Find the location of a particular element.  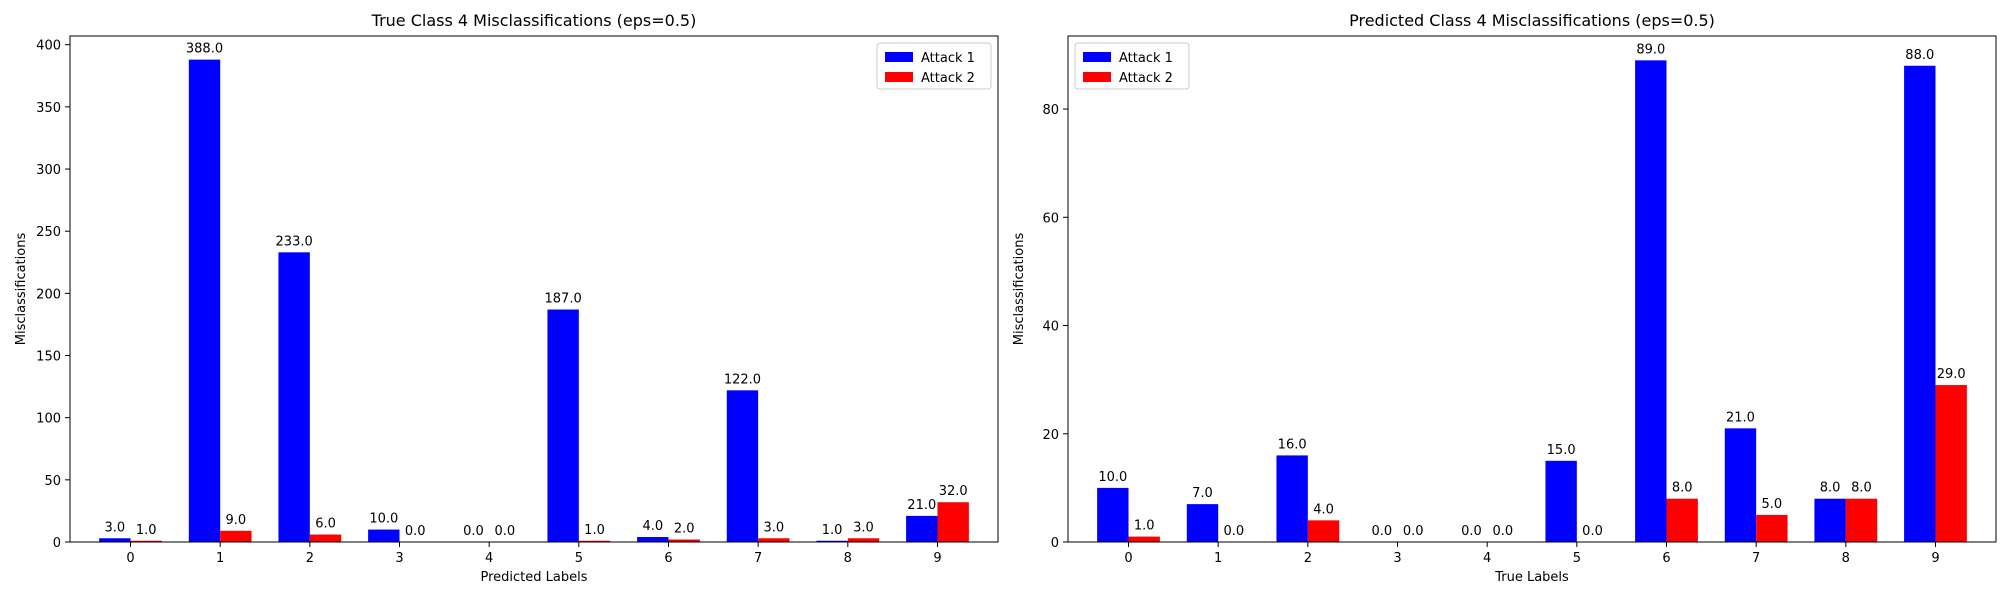

data-label: 16.0 is located at coordinates (1292, 444).